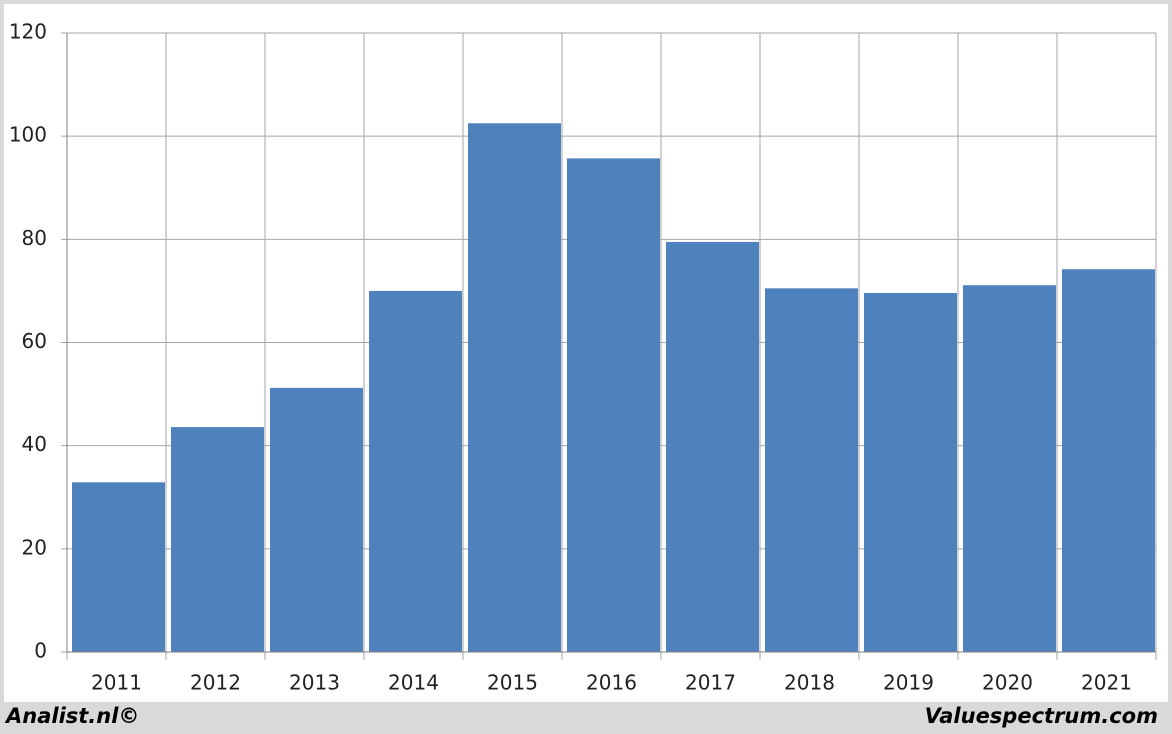 This screenshot has width=1172, height=734. I want to click on x-tick-label: 2017, so click(710, 683).